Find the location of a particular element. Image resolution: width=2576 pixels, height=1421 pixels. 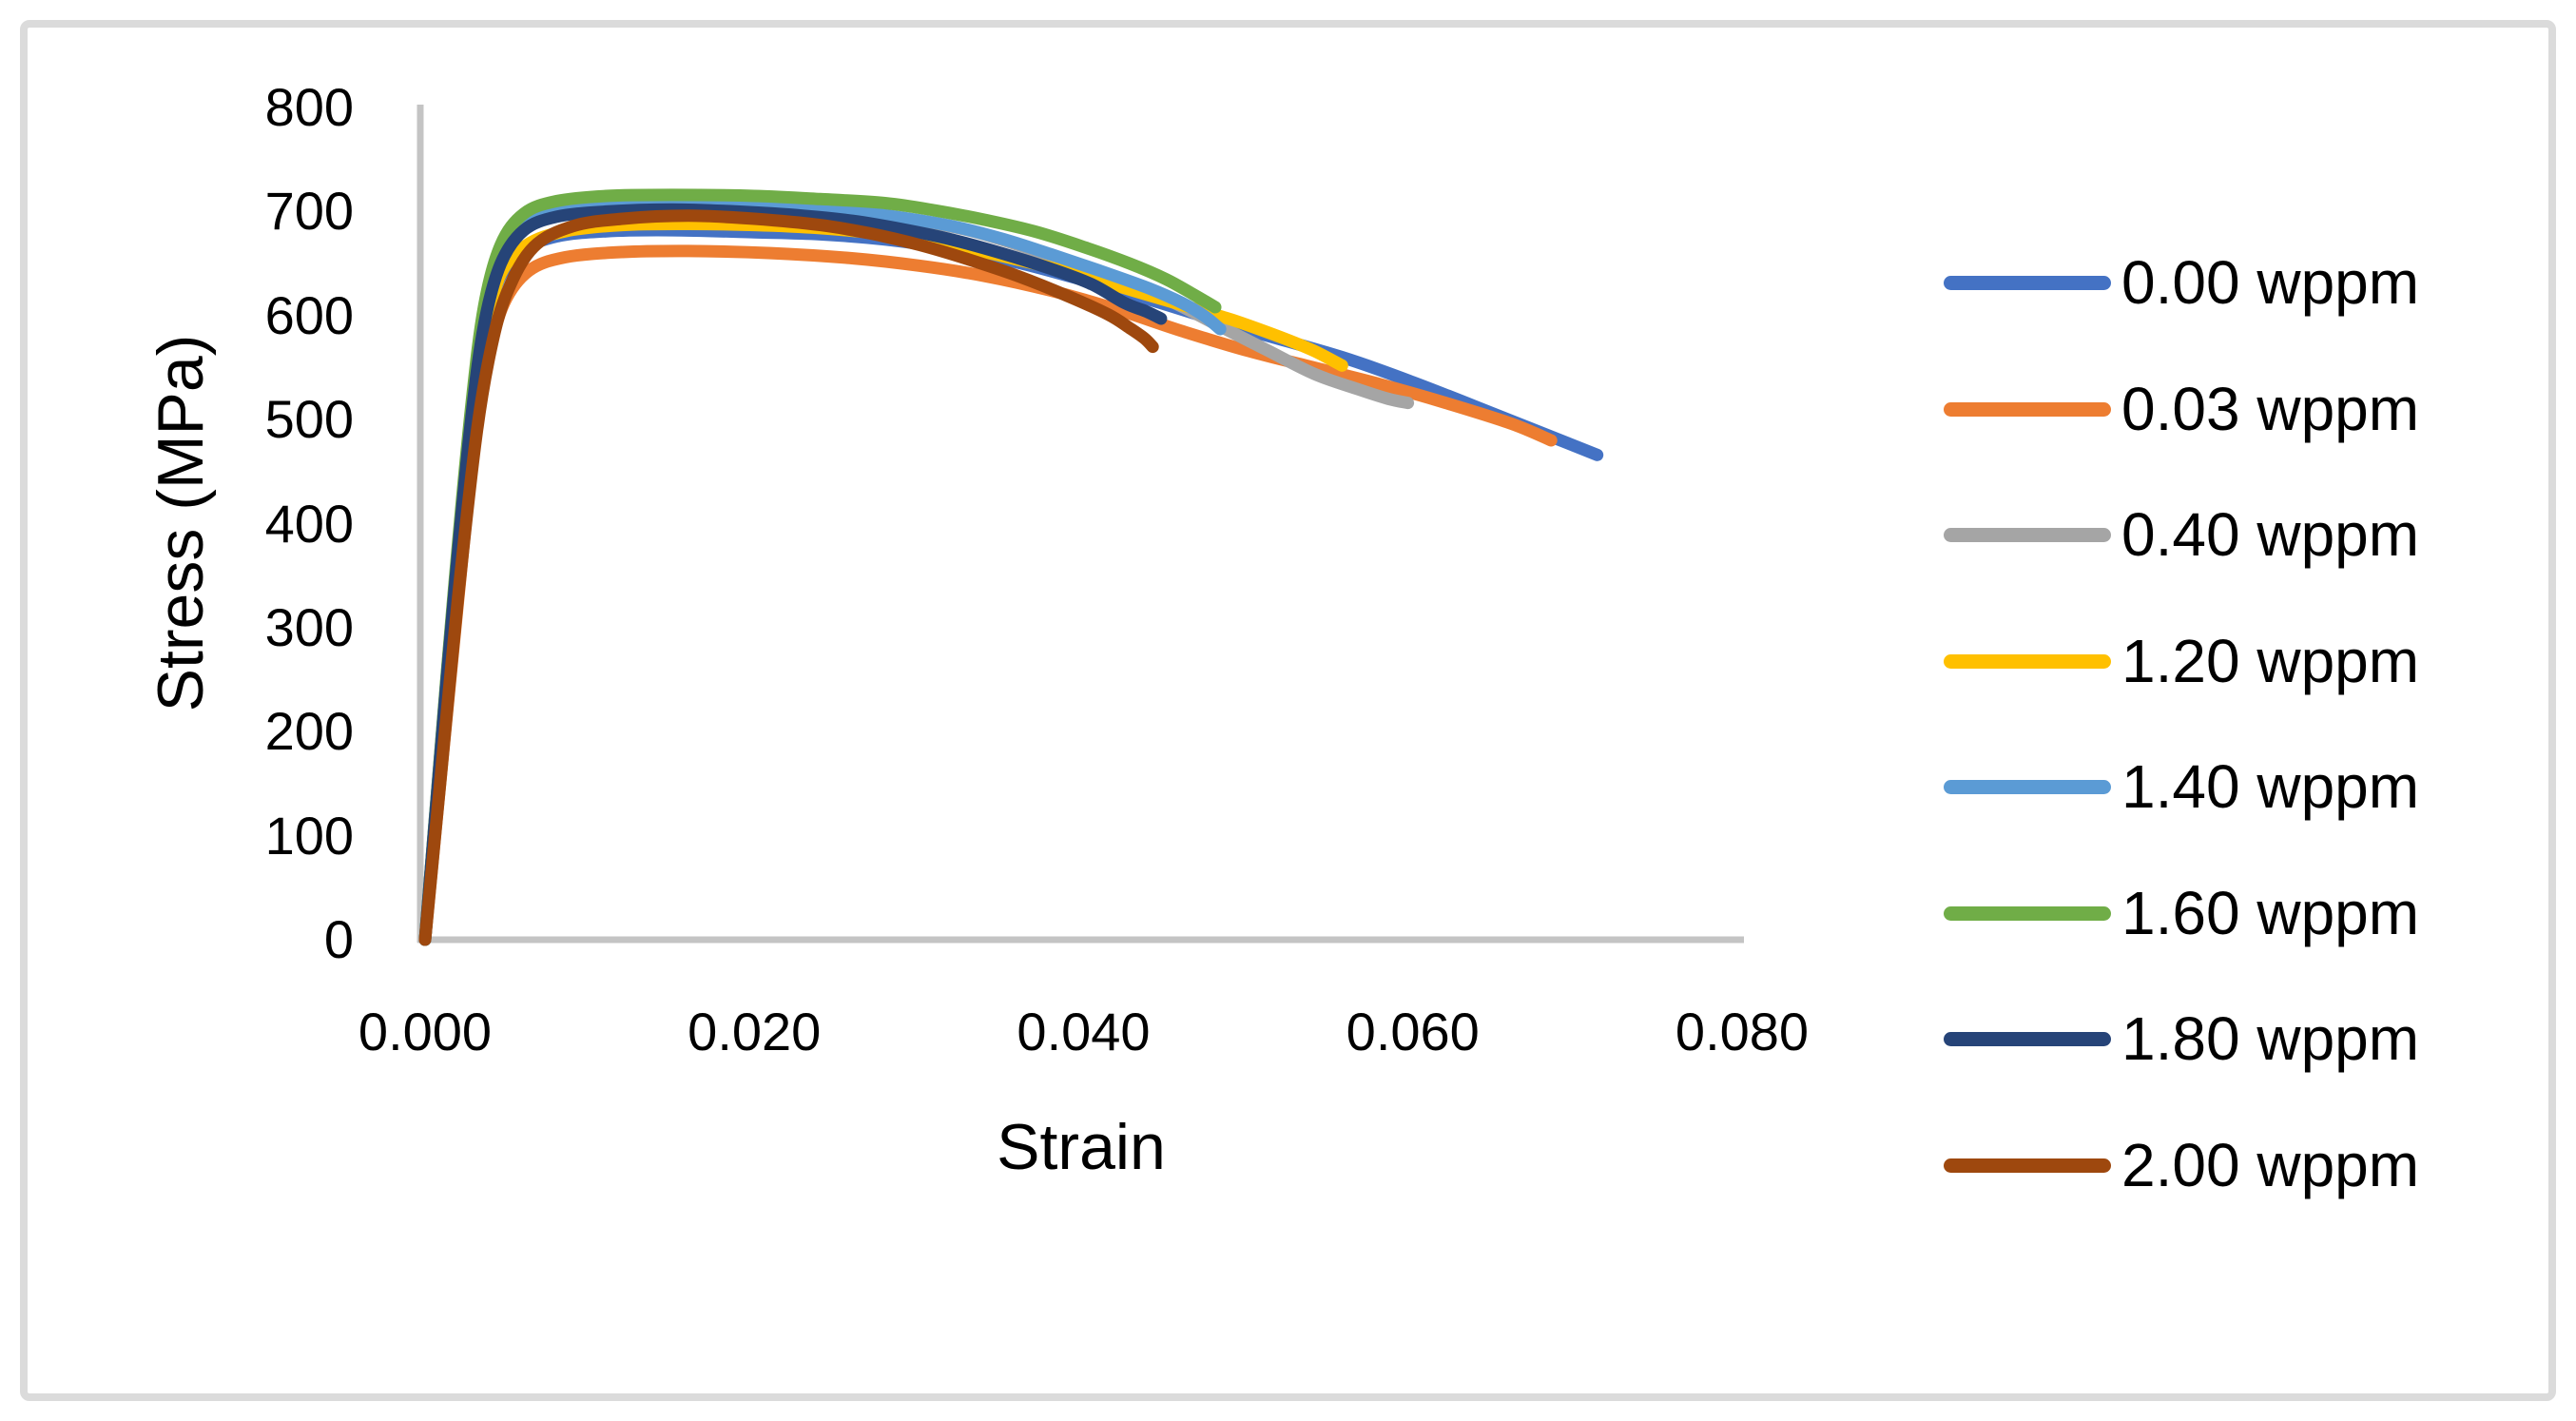

y-tick-label: 800 is located at coordinates (309, 107).